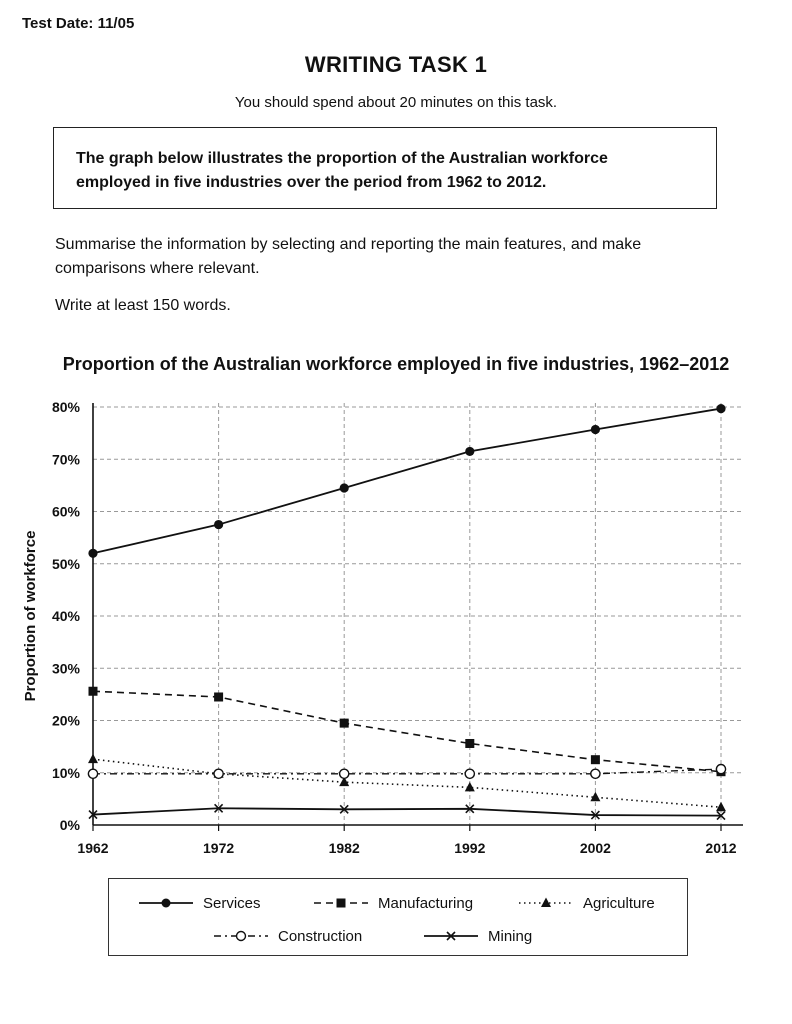  What do you see at coordinates (407, 771) in the screenshot?
I see `series-line-construction` at bounding box center [407, 771].